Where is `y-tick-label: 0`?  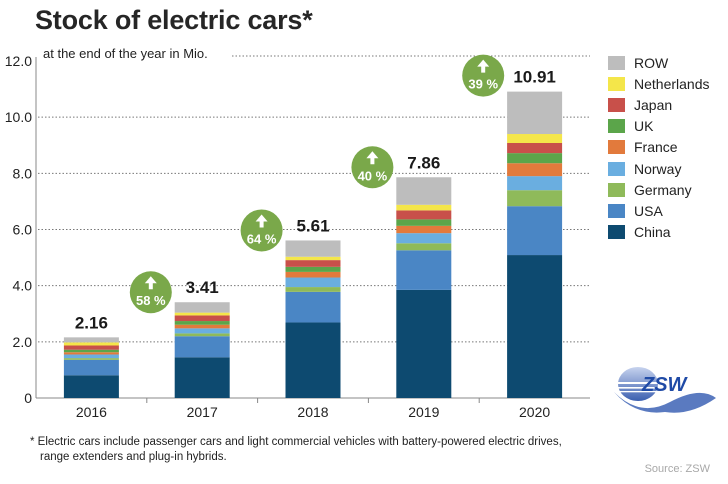 y-tick-label: 0 is located at coordinates (28, 398).